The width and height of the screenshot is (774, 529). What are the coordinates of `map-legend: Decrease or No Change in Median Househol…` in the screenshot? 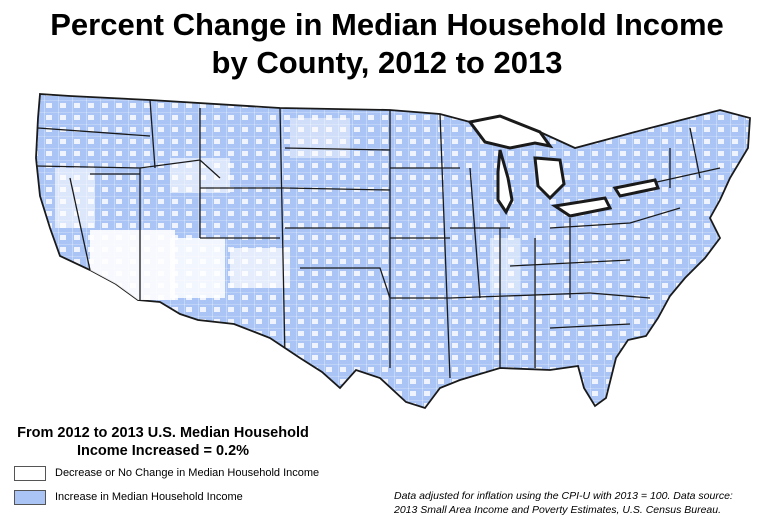 It's located at (166, 487).